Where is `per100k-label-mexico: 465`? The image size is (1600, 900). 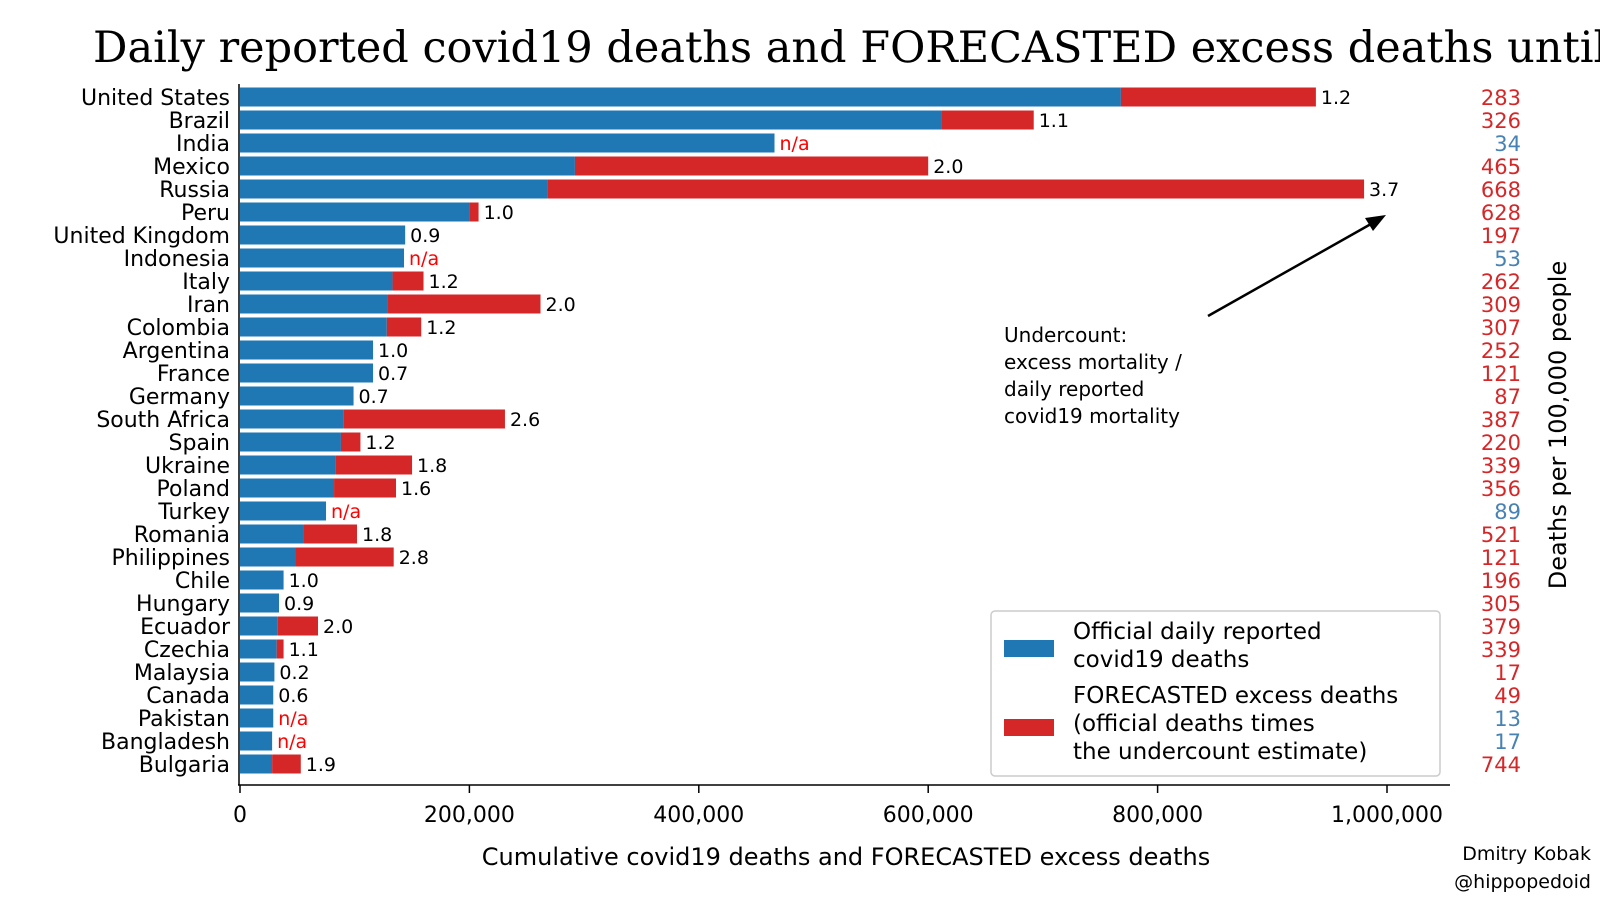 per100k-label-mexico: 465 is located at coordinates (1501, 167).